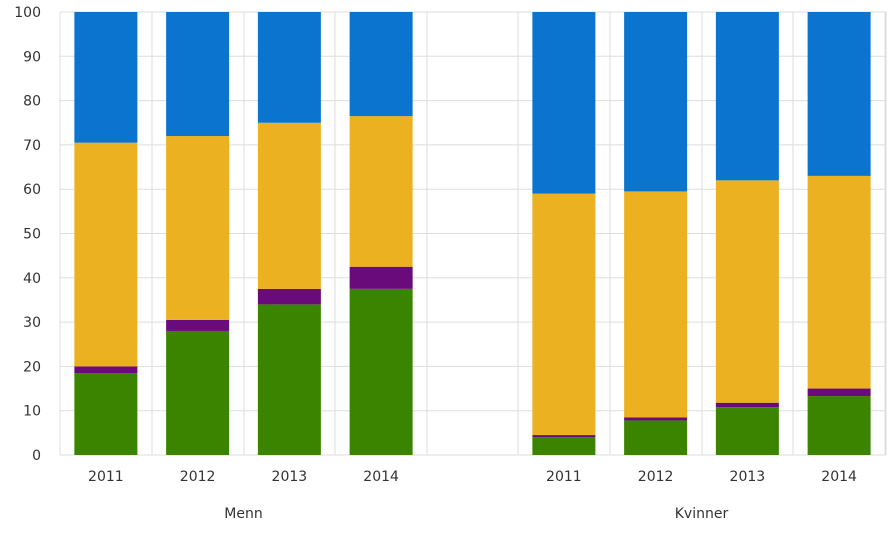 Image resolution: width=894 pixels, height=535 pixels. Describe the element at coordinates (32, 412) in the screenshot. I see `y-tick-label: 10` at that location.